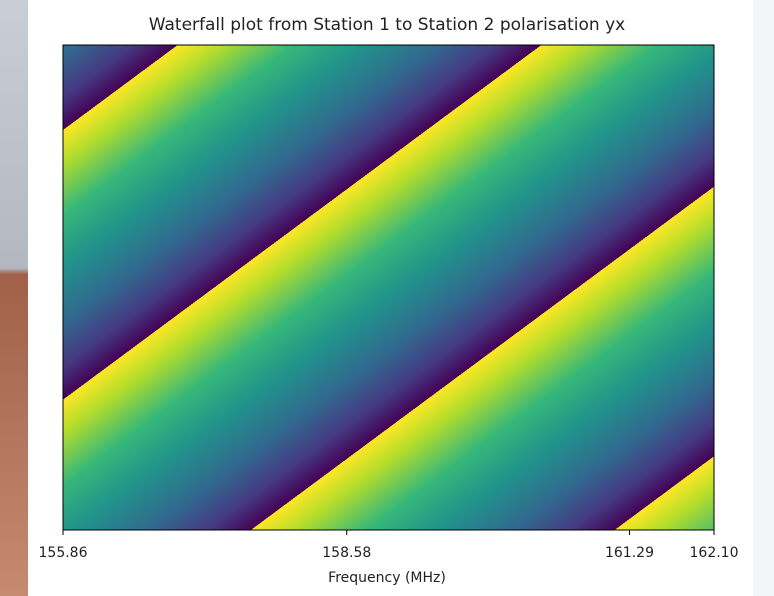 Image resolution: width=774 pixels, height=596 pixels. What do you see at coordinates (629, 553) in the screenshot?
I see `x-tick-label: 161.29` at bounding box center [629, 553].